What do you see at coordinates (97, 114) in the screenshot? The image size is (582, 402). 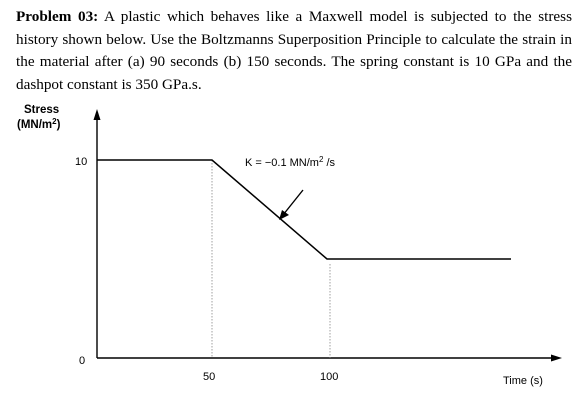 I see `y-axis-arrowhead` at bounding box center [97, 114].